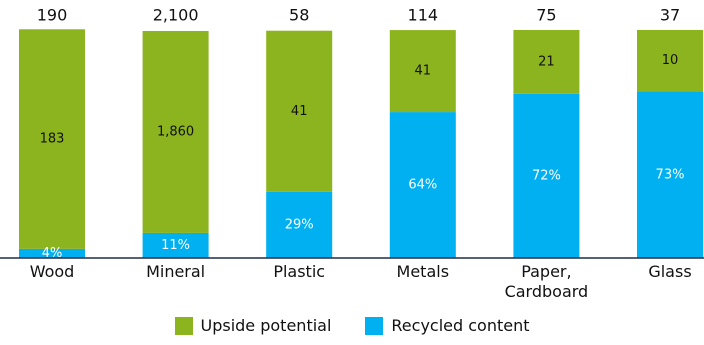  Describe the element at coordinates (52, 271) in the screenshot. I see `x-tick-label: Wood` at that location.